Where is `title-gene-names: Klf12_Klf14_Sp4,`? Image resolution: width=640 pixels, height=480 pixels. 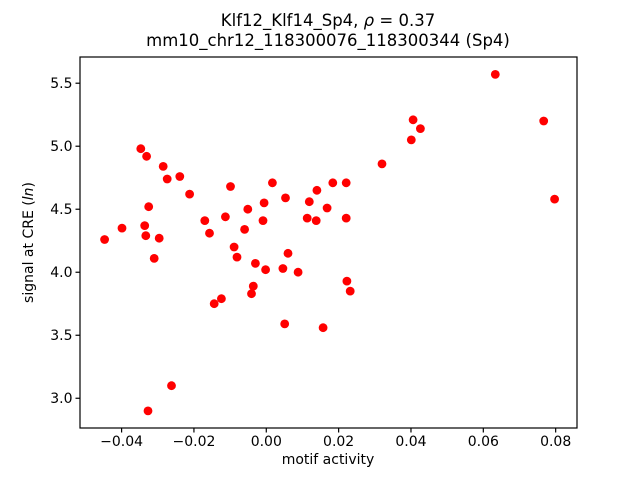 title-gene-names: Klf12_Klf14_Sp4, is located at coordinates (292, 21).